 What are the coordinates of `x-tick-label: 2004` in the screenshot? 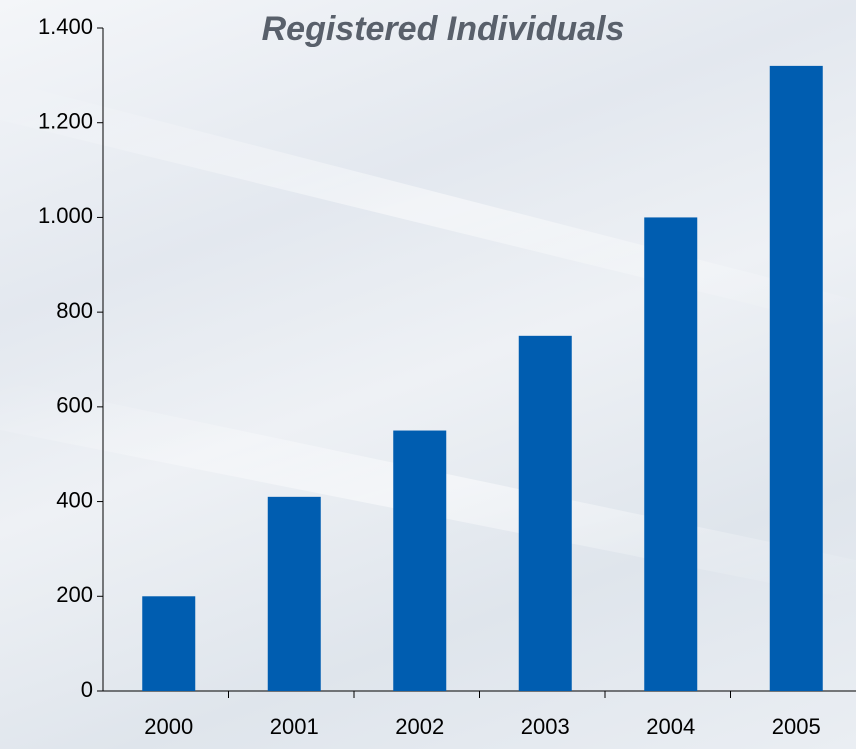 It's located at (670, 726).